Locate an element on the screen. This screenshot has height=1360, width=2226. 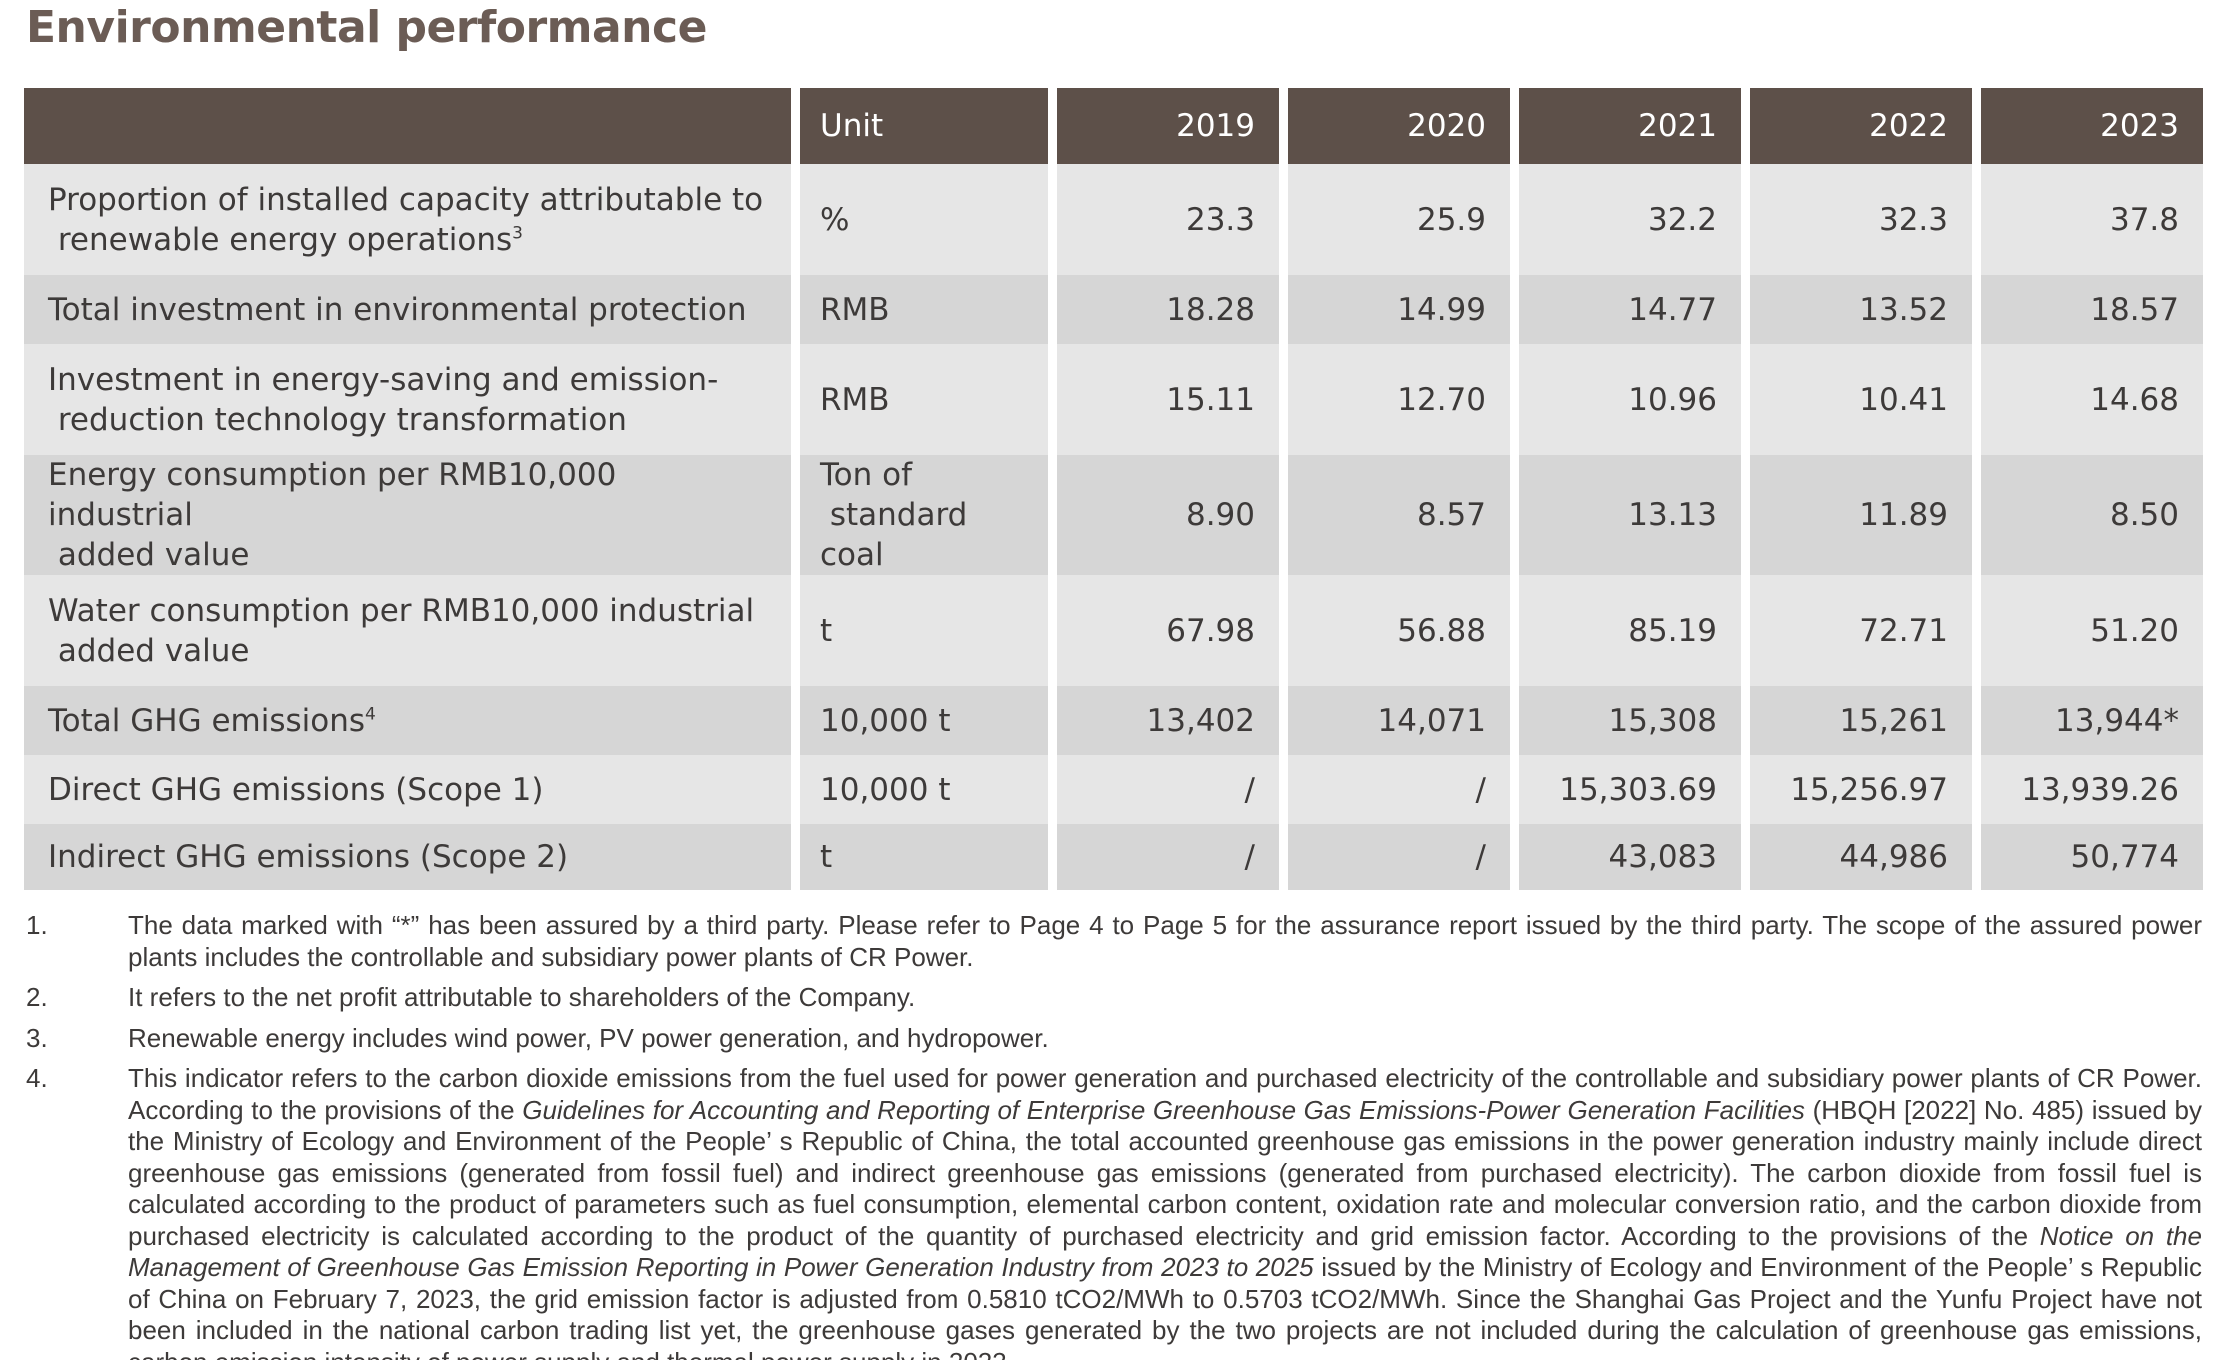
indicator-cell: Indirect GHG emissions (Scope 2) is located at coordinates (407, 857).